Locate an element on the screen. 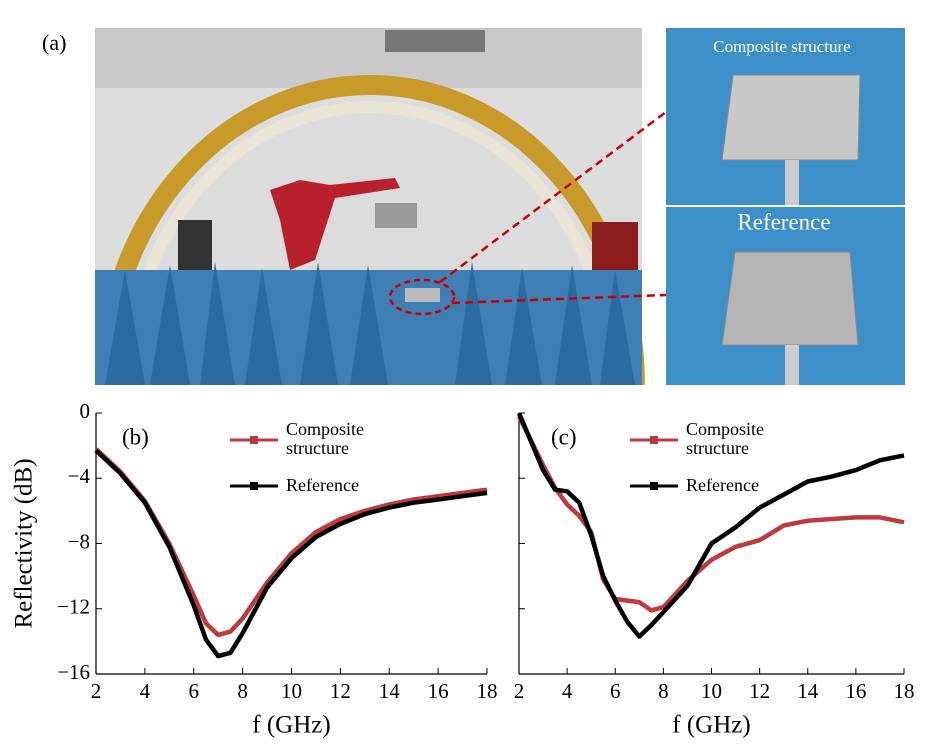 The height and width of the screenshot is (750, 945). y-tick-label: −16 is located at coordinates (73, 672).